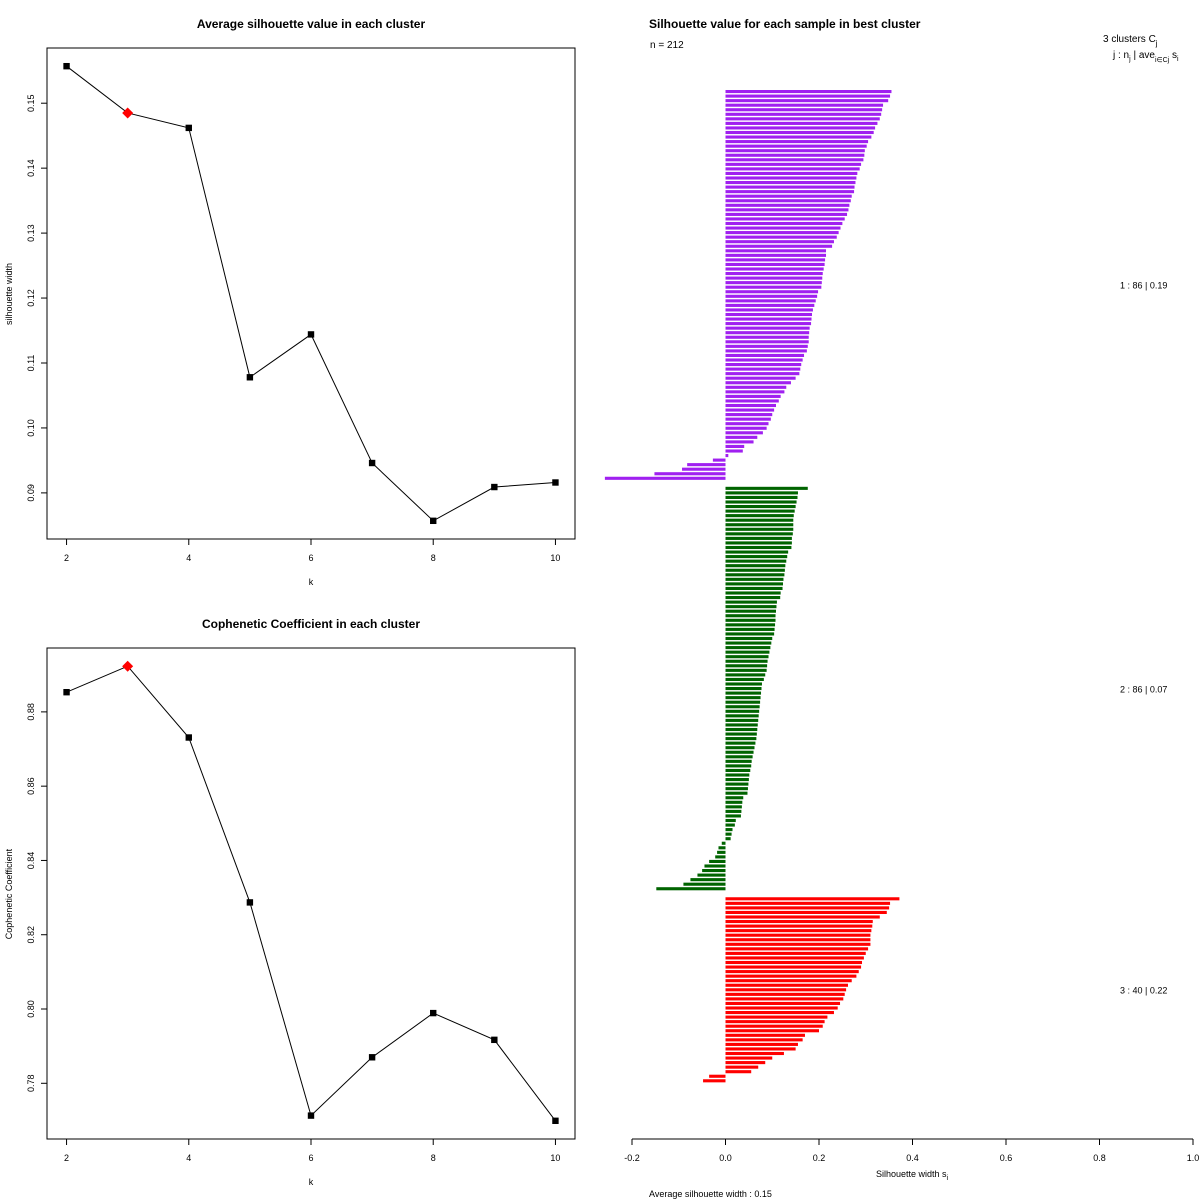 Image resolution: width=1200 pixels, height=1200 pixels. I want to click on x-tick-label: 1.0, so click(1193, 1158).